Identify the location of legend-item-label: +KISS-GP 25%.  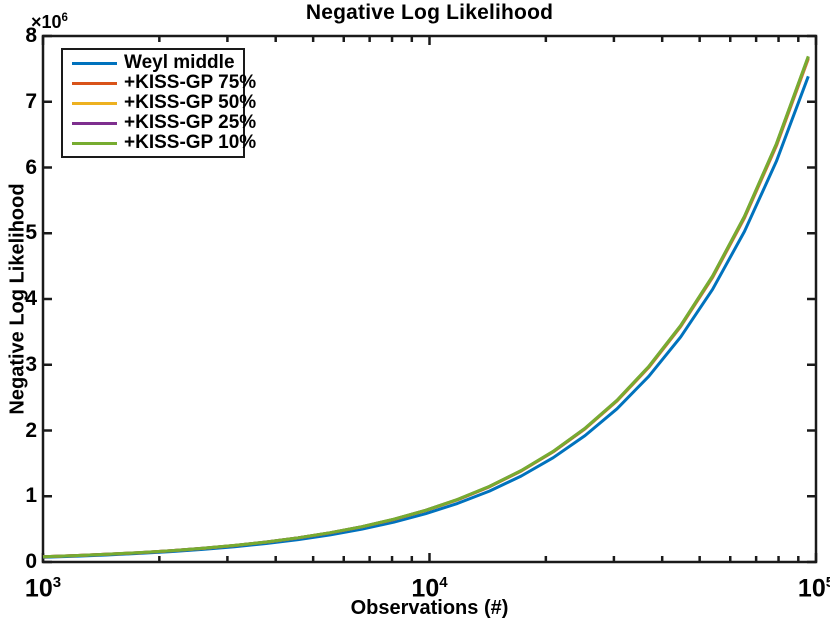
(190, 122).